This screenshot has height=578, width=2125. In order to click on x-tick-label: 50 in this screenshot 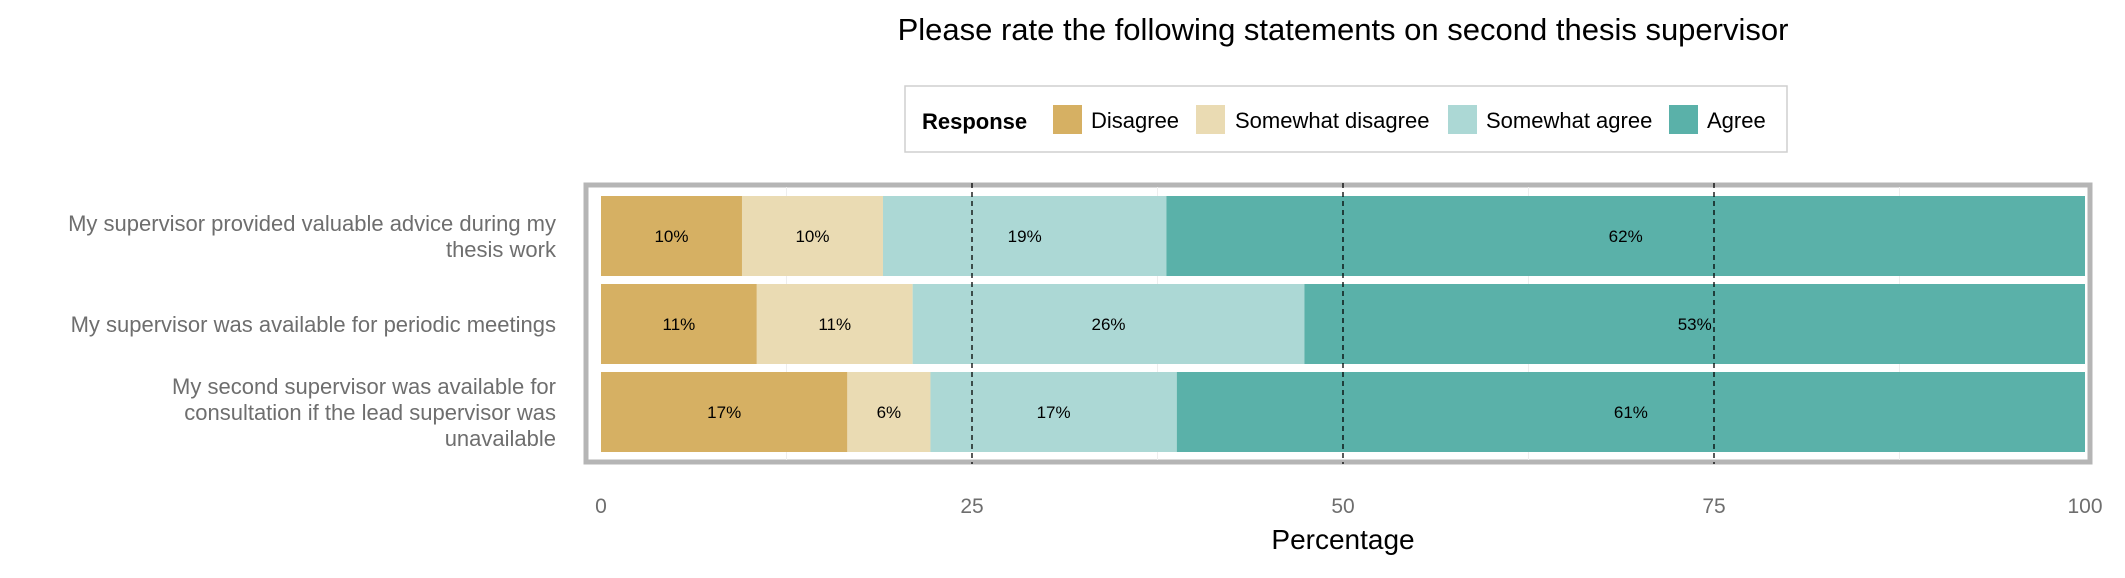, I will do `click(1342, 506)`.